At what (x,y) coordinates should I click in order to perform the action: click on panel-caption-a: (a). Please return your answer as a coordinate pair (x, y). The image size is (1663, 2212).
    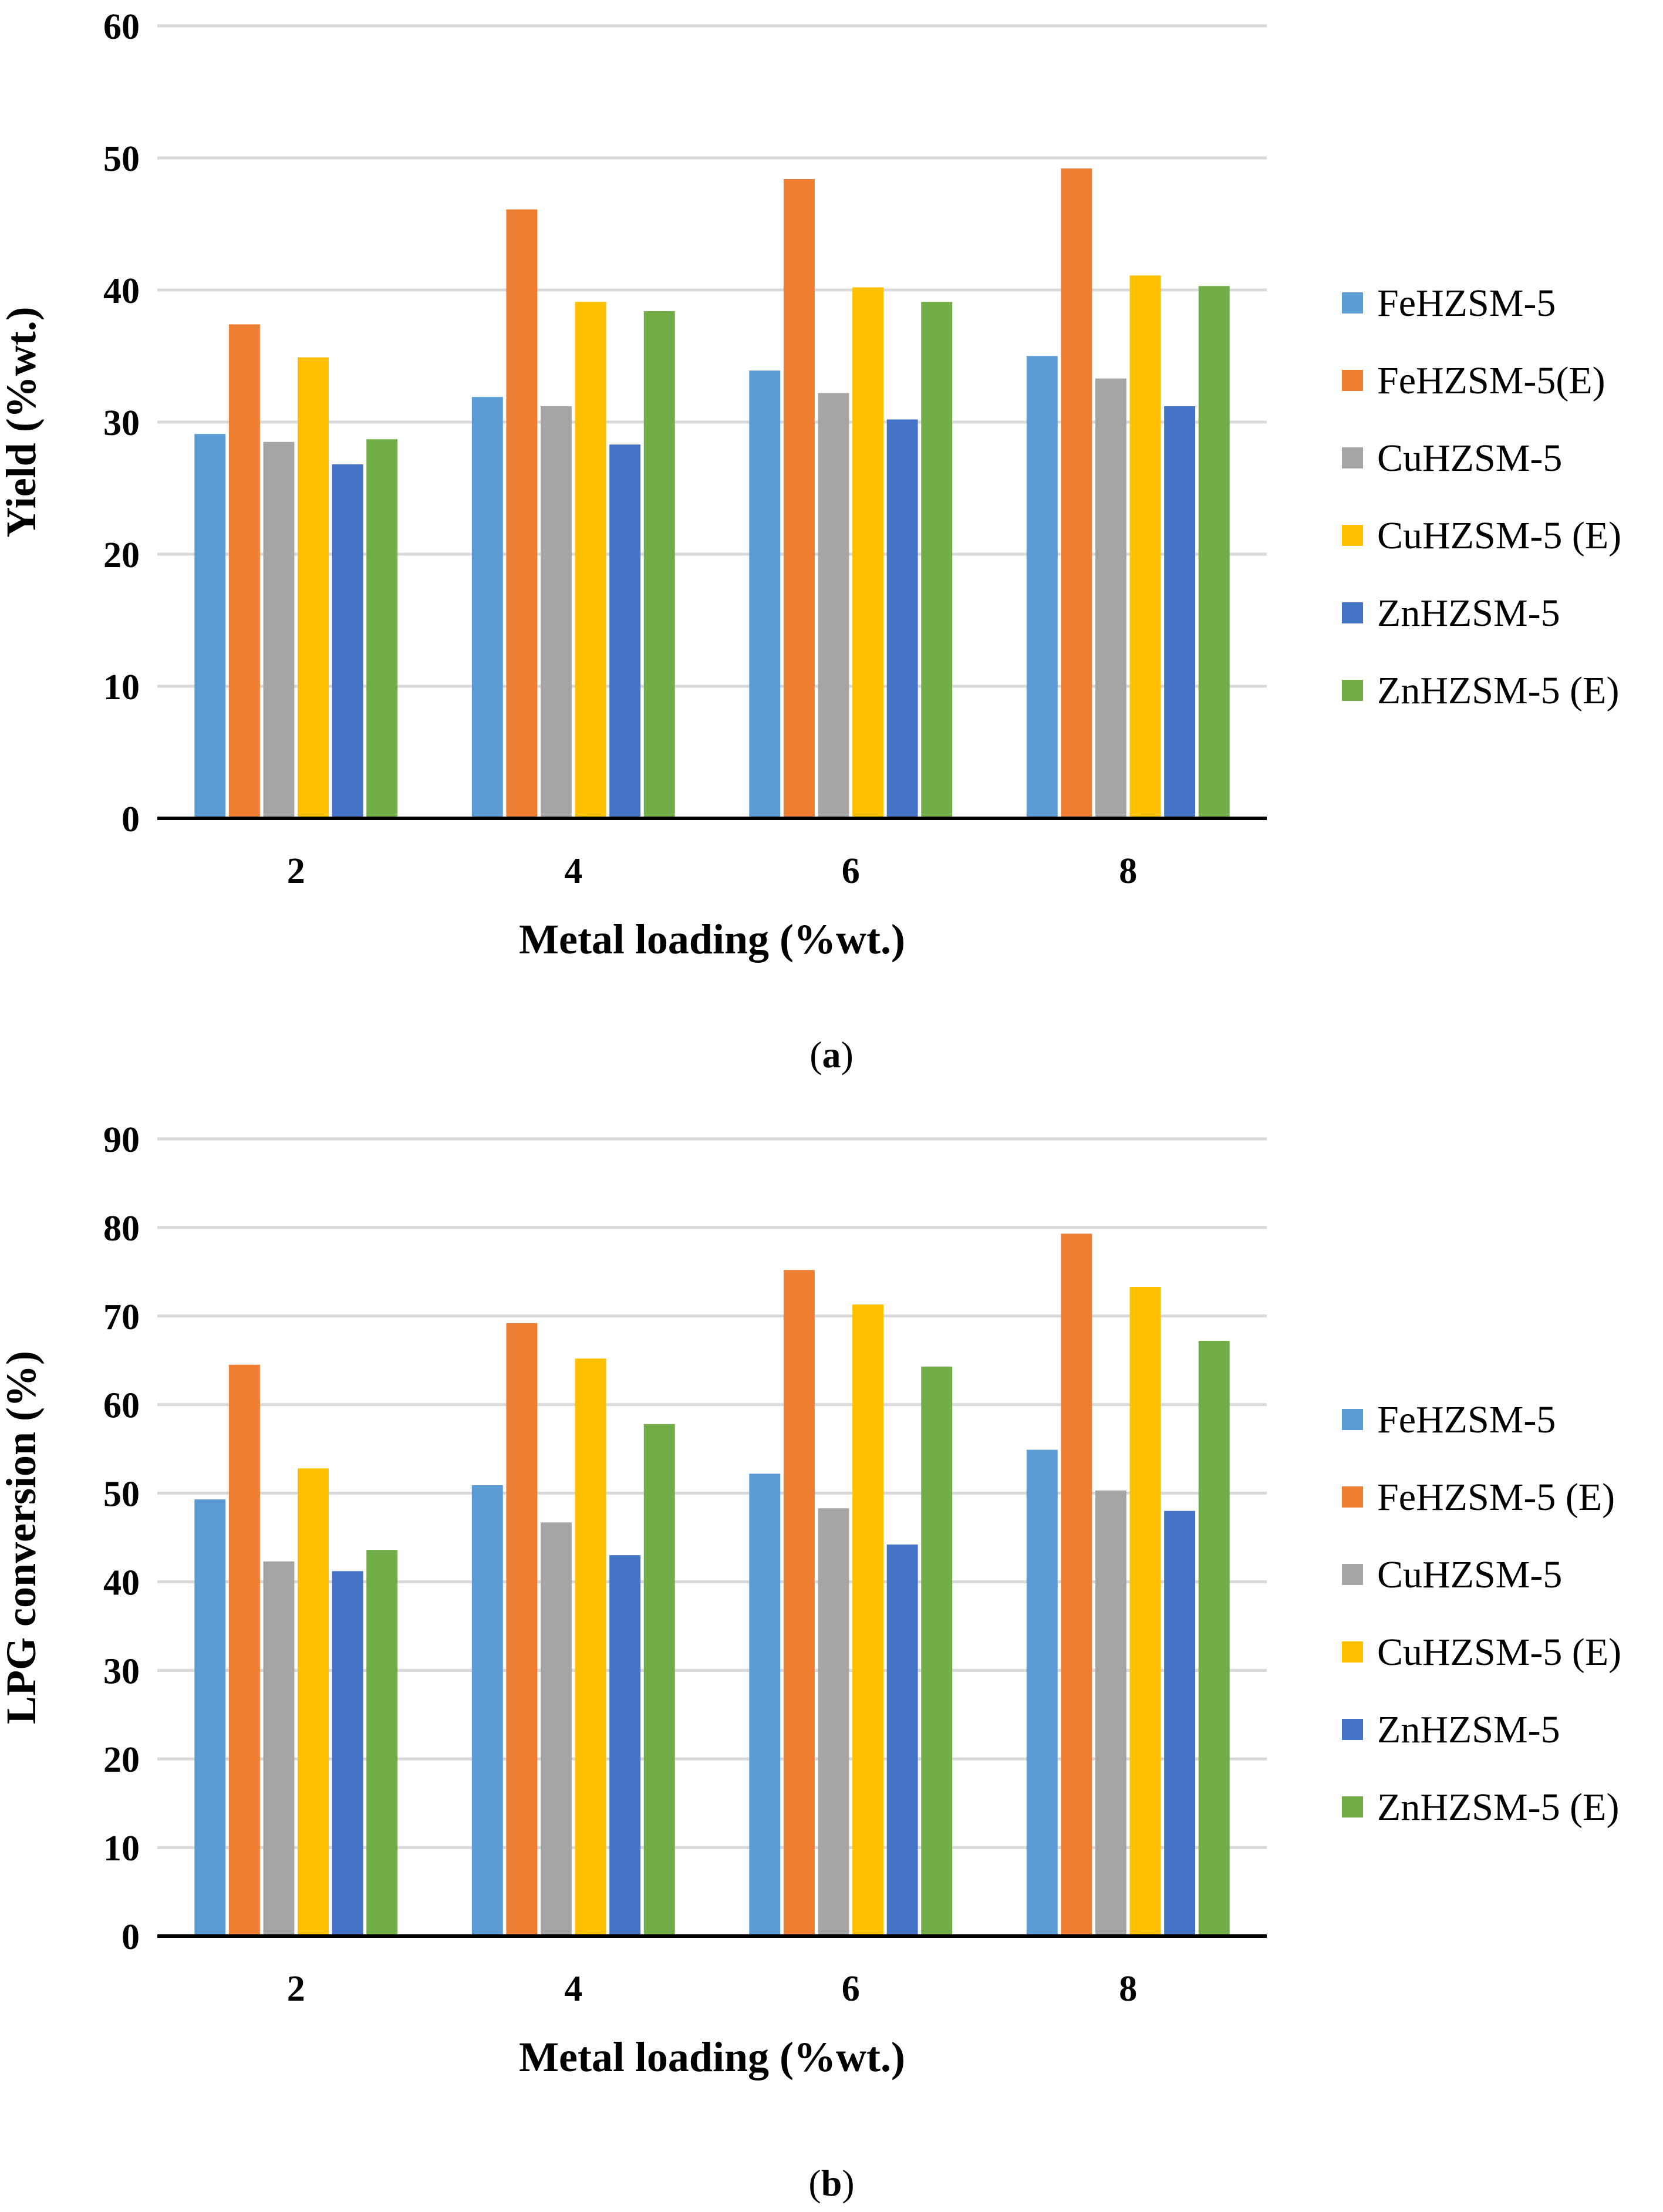
    Looking at the image, I should click on (831, 1054).